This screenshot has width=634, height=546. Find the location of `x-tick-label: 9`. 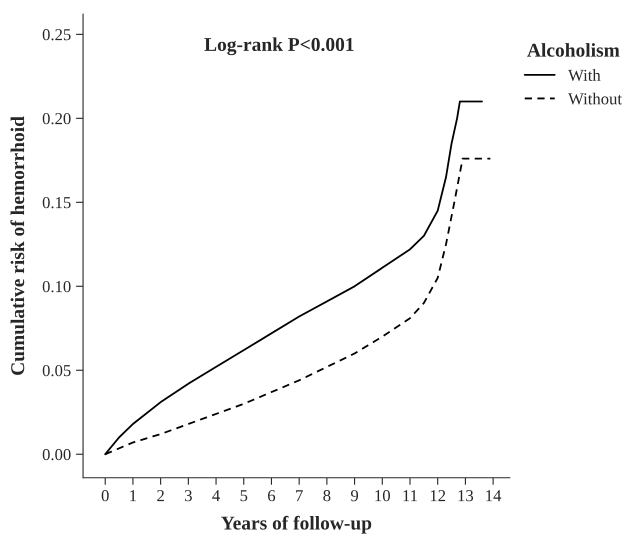

x-tick-label: 9 is located at coordinates (354, 496).